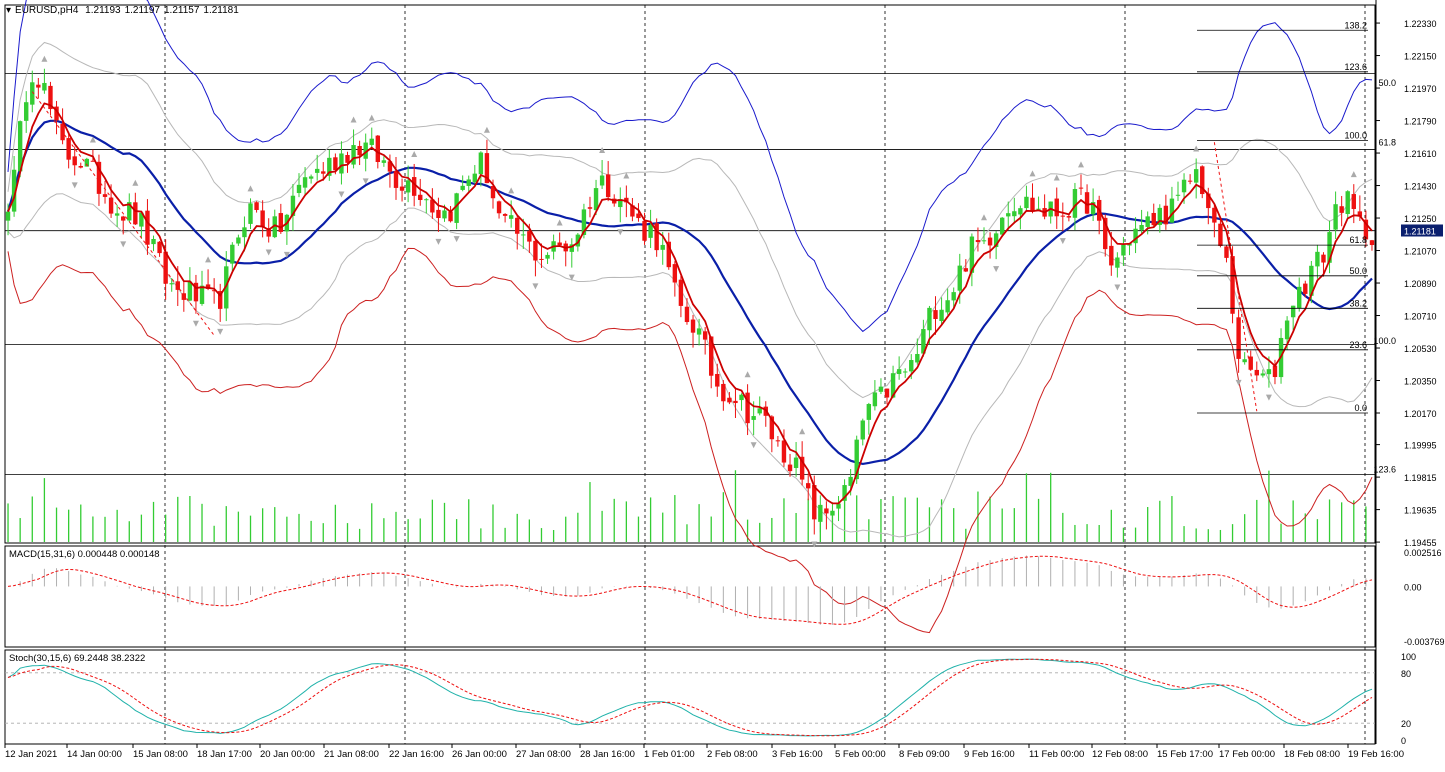 This screenshot has height=772, width=1445. I want to click on price-tick-label: 1.22150, so click(1420, 57).